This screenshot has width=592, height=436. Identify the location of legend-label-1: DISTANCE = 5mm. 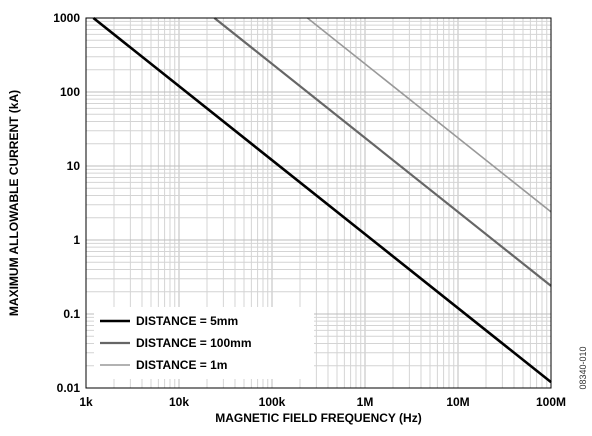
(187, 321).